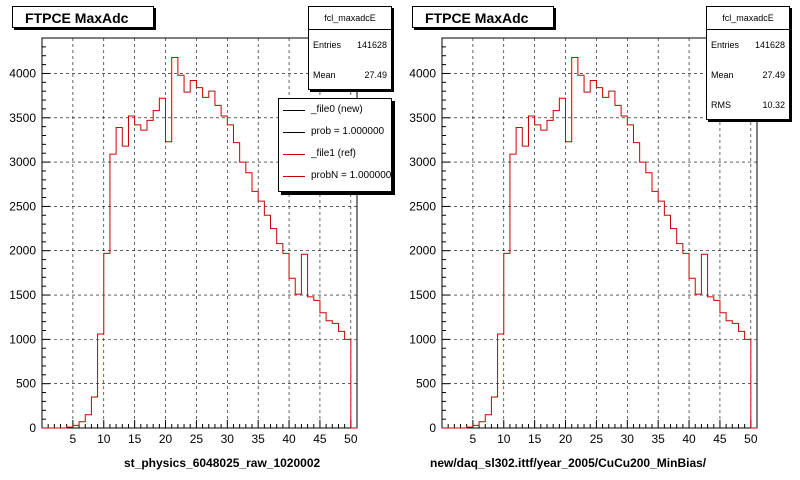  What do you see at coordinates (22, 295) in the screenshot?
I see `left-y-tick-label: 1500` at bounding box center [22, 295].